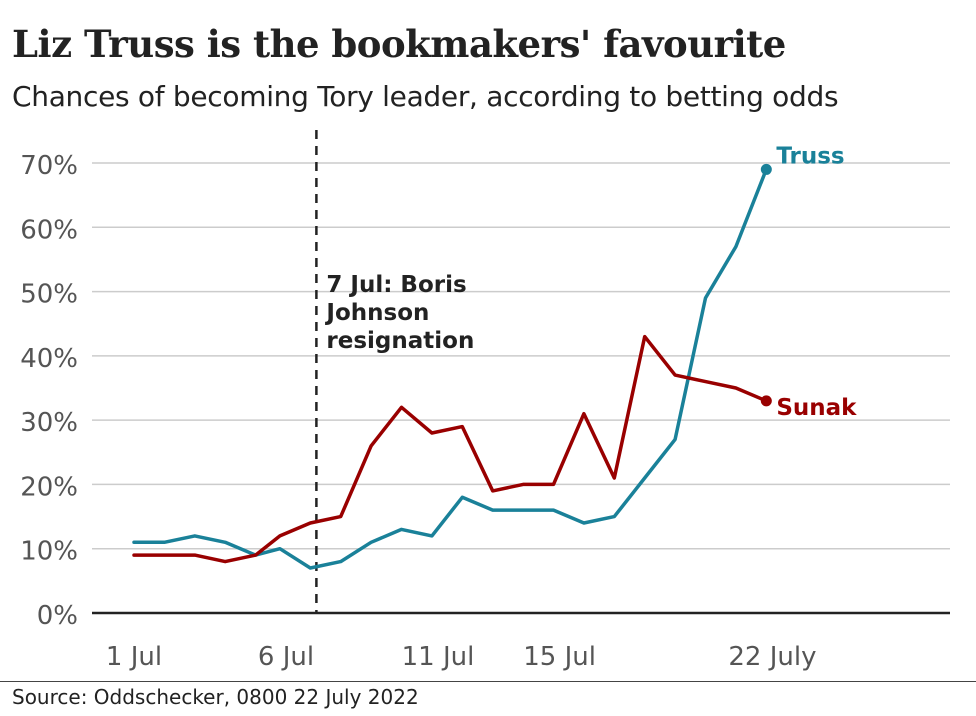 This screenshot has width=976, height=716. Describe the element at coordinates (215, 697) in the screenshot. I see `source-note: Source: Oddschecker, 0800 22 July 2022` at that location.